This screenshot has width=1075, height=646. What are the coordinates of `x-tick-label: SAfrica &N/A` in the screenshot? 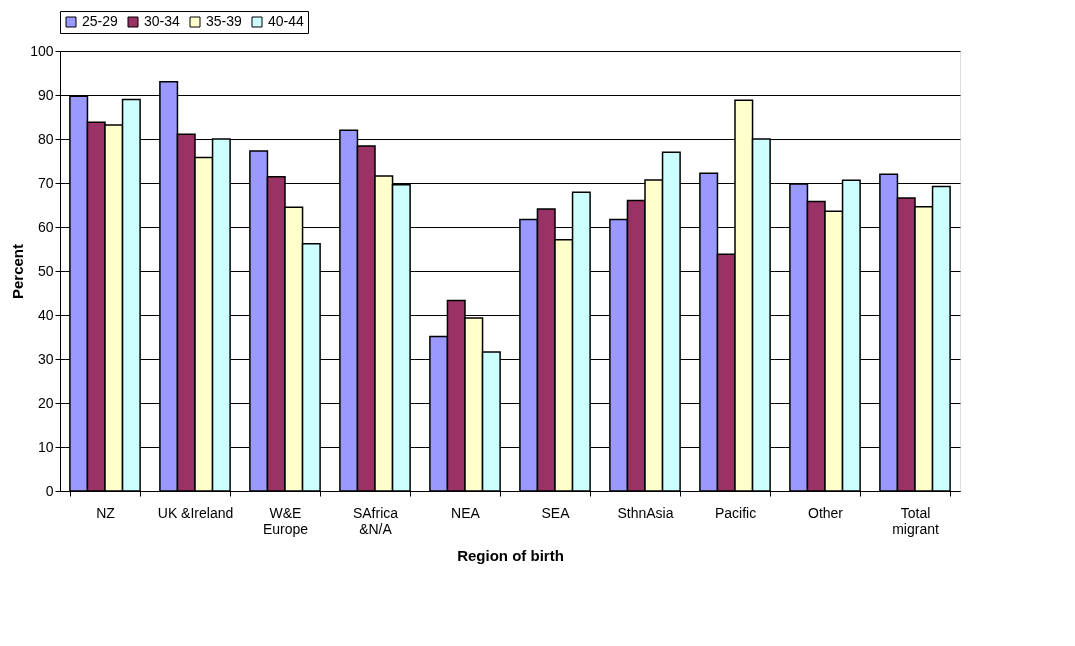 It's located at (375, 520).